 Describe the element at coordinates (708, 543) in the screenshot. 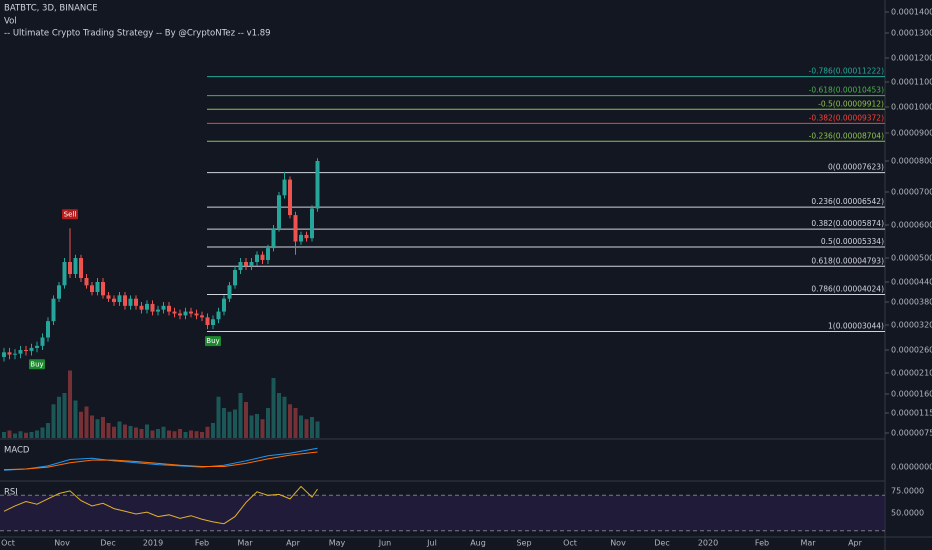

I see `x-tick-label: 2020` at that location.